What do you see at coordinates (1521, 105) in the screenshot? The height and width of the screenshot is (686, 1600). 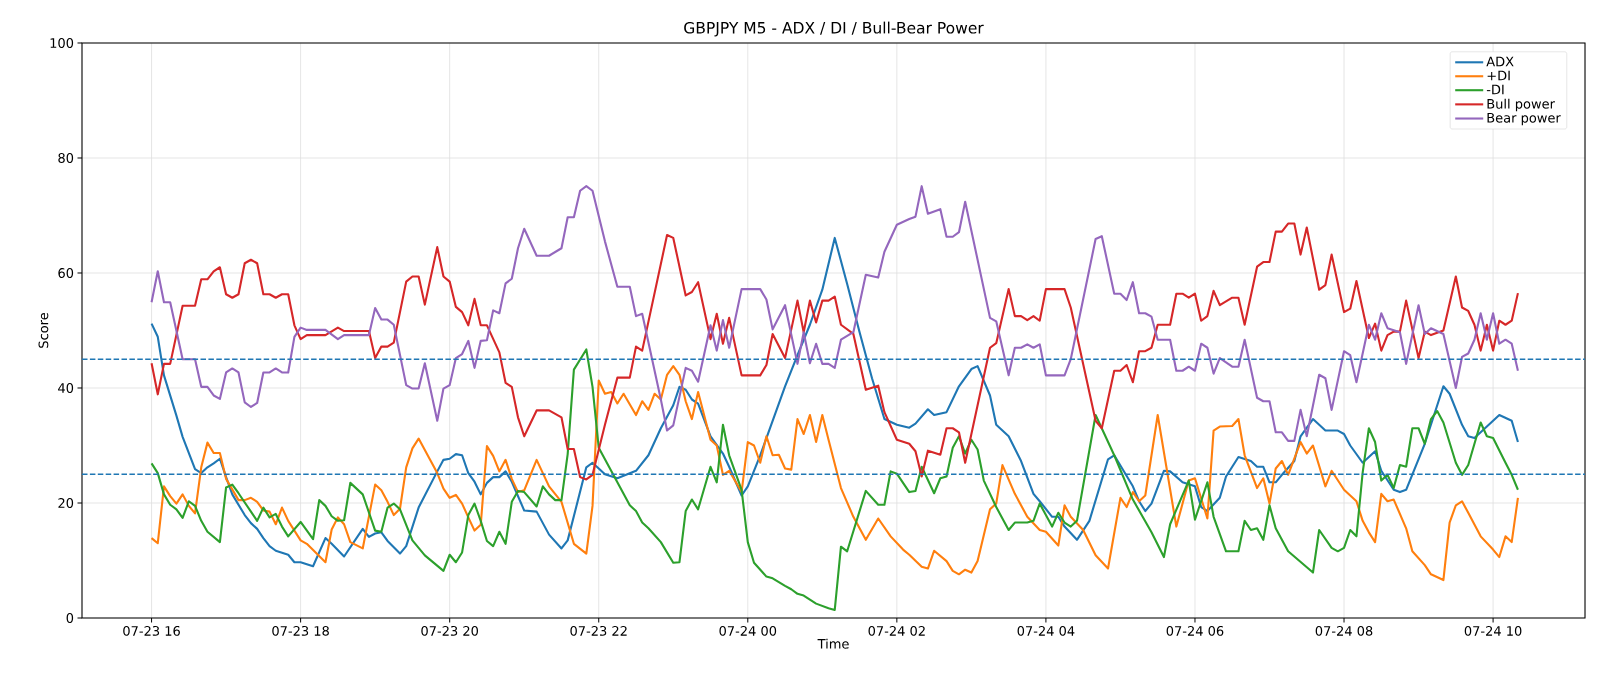 I see `legend-label: Bull power` at bounding box center [1521, 105].